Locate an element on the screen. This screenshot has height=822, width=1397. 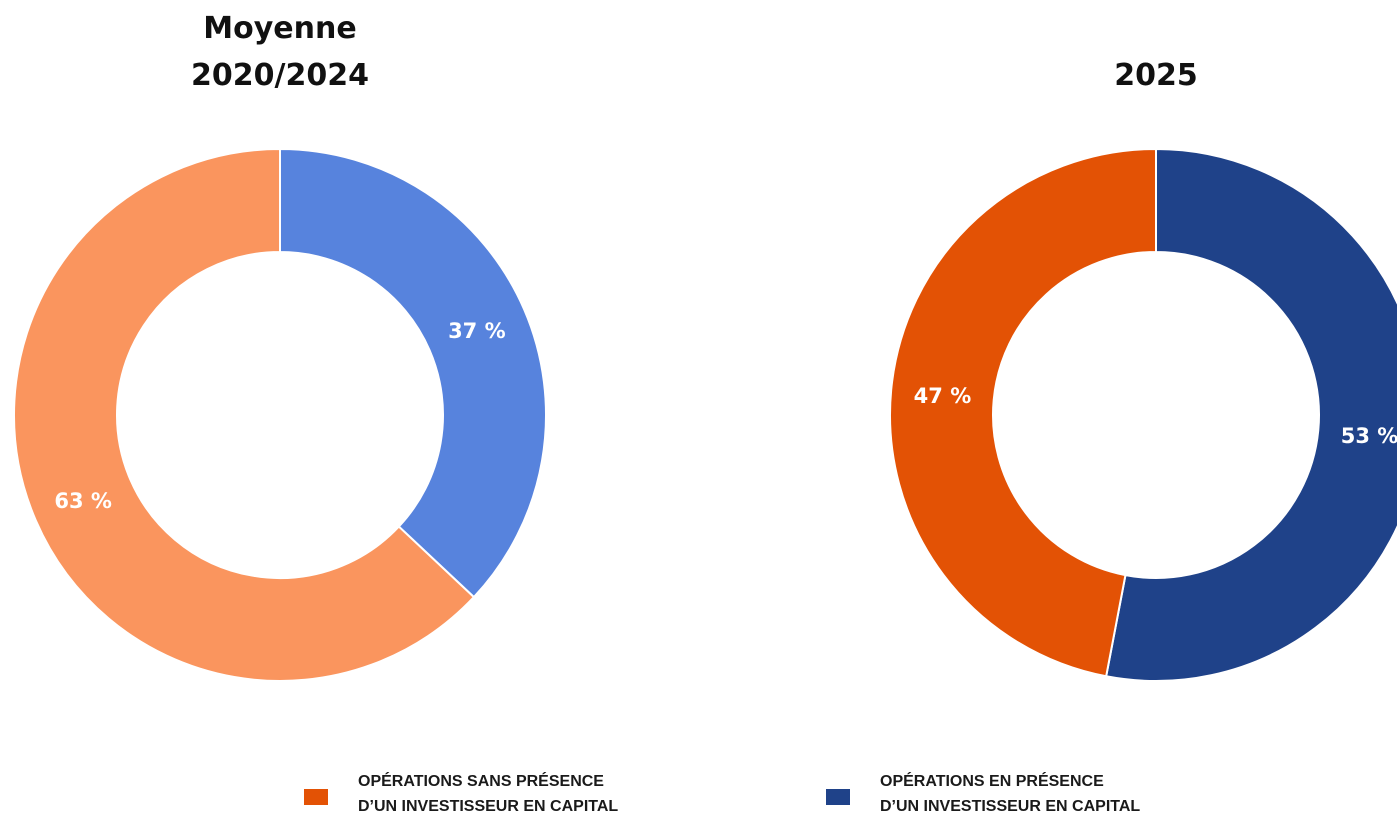
chart-title: 2020/2024 is located at coordinates (280, 75).